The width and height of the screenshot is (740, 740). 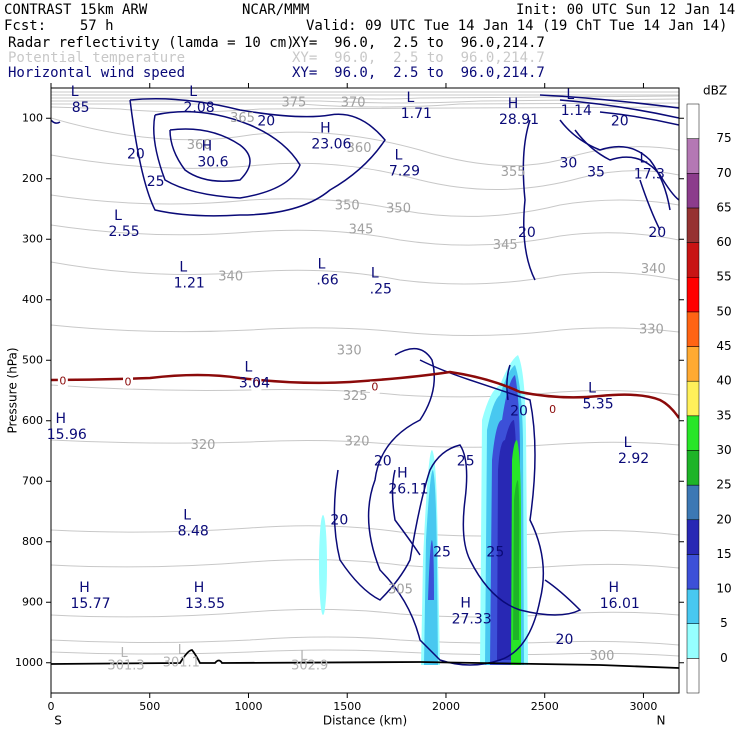 What do you see at coordinates (723, 485) in the screenshot?
I see `colorbar-label: 25` at bounding box center [723, 485].